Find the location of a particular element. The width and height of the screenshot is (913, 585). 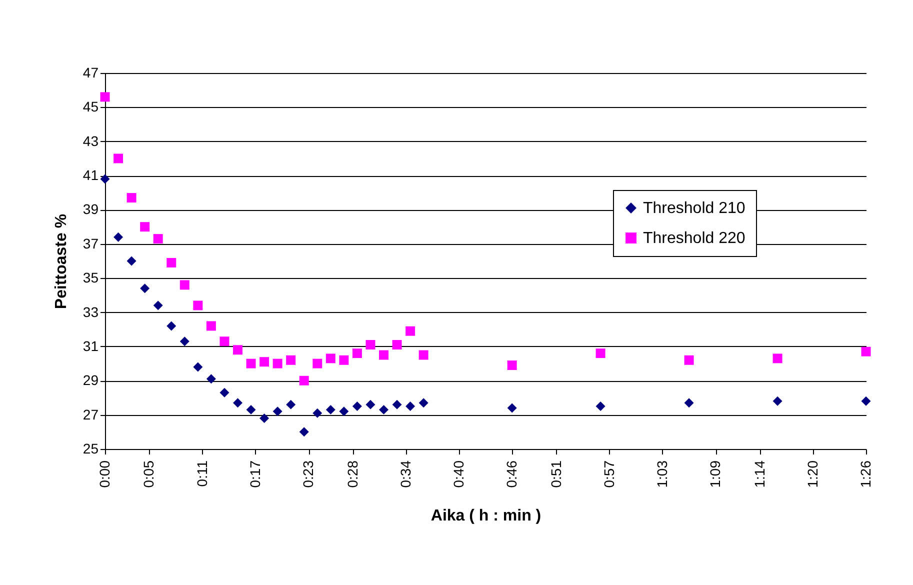

y-tick-label: 33 is located at coordinates (90, 312).